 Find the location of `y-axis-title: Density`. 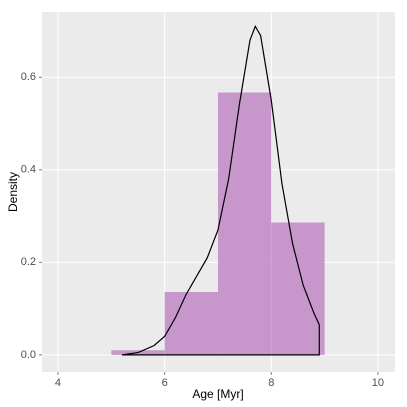

y-axis-title: Density is located at coordinates (13, 192).